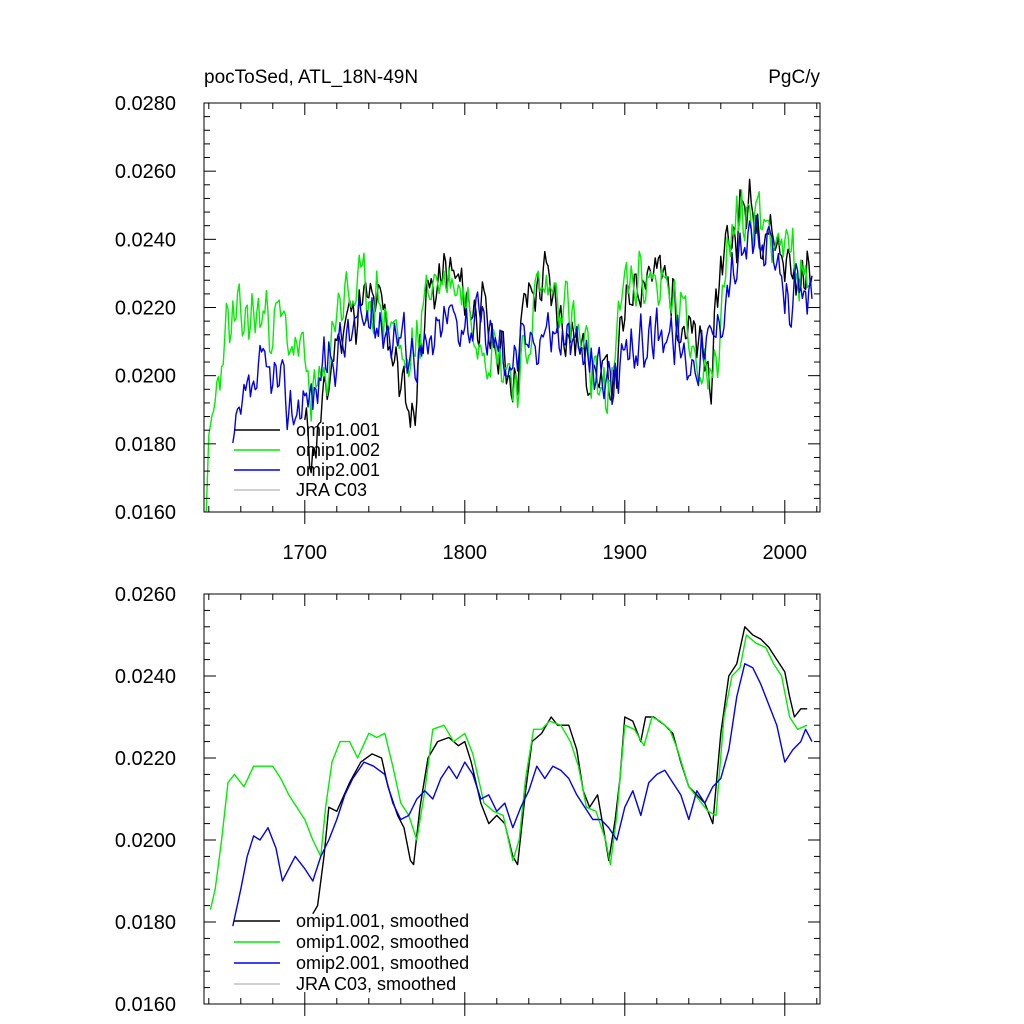 The height and width of the screenshot is (1024, 1024). Describe the element at coordinates (465, 553) in the screenshot. I see `x-tick-label: 1800` at that location.